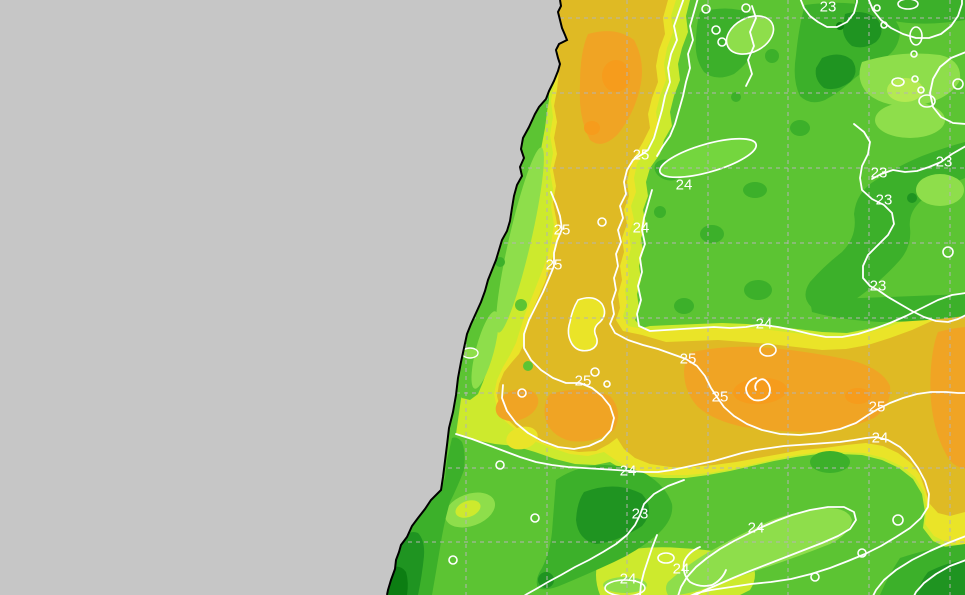 This screenshot has width=965, height=595. Describe the element at coordinates (586, 324) in the screenshot. I see `region-yellow-inlet` at that location.